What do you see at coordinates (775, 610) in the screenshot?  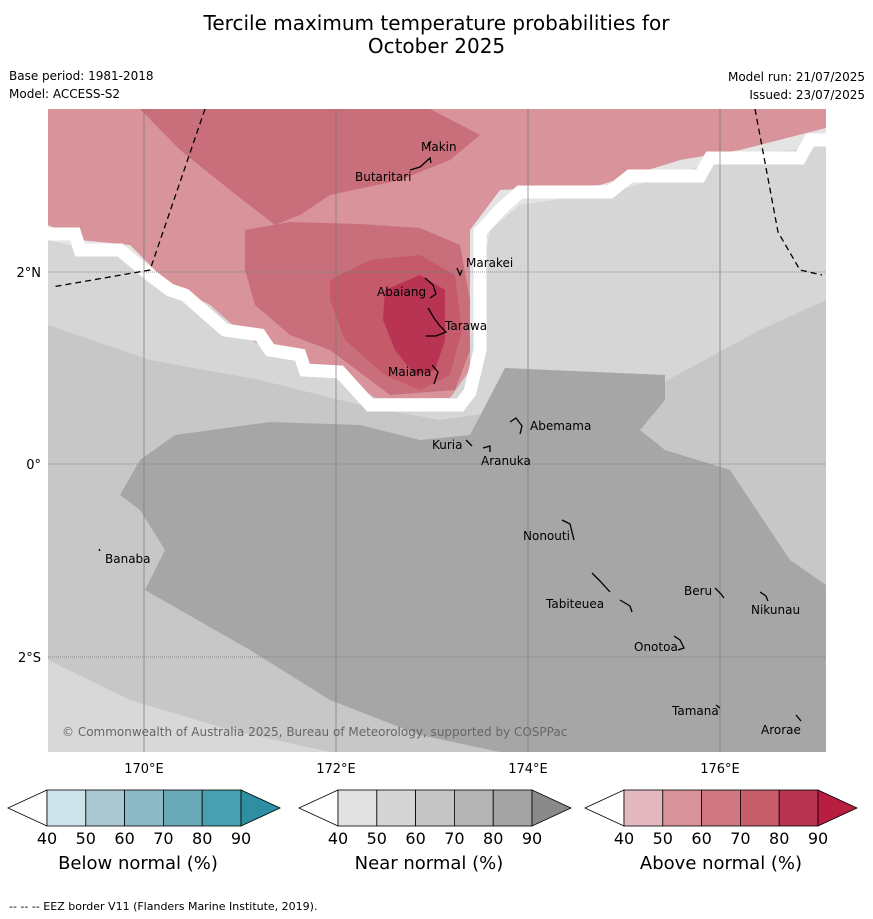 I see `place-label: Nikunau` at bounding box center [775, 610].